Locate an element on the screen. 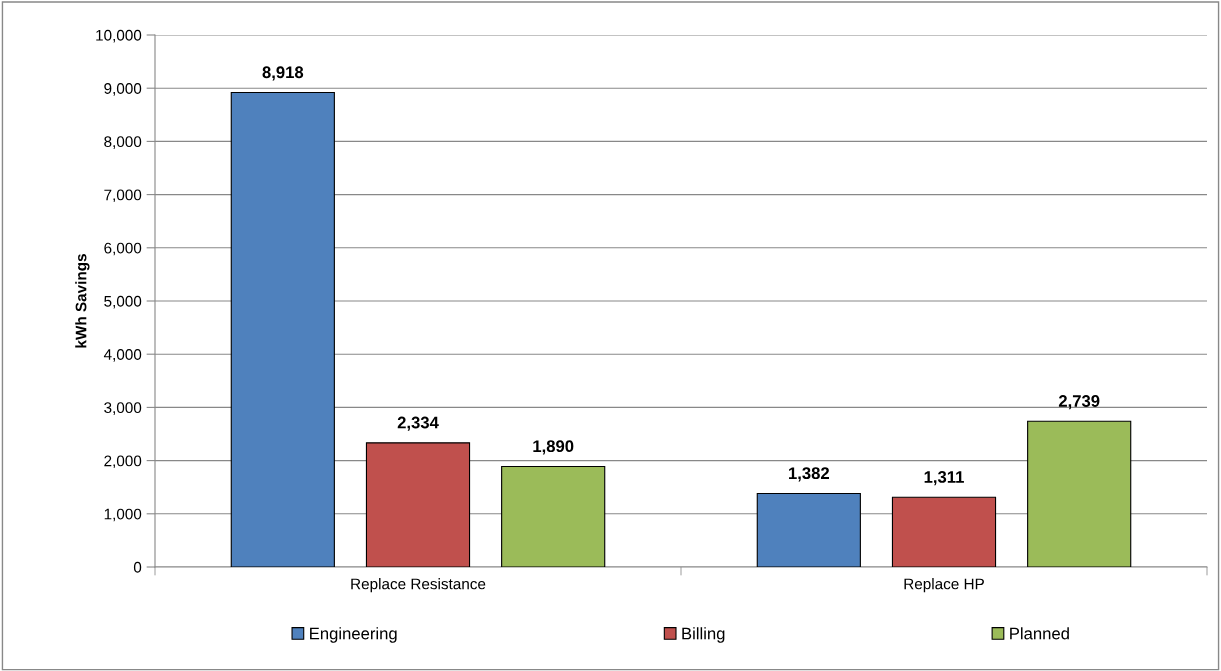 This screenshot has width=1221, height=671. x-tick-label: Replace HP is located at coordinates (944, 585).